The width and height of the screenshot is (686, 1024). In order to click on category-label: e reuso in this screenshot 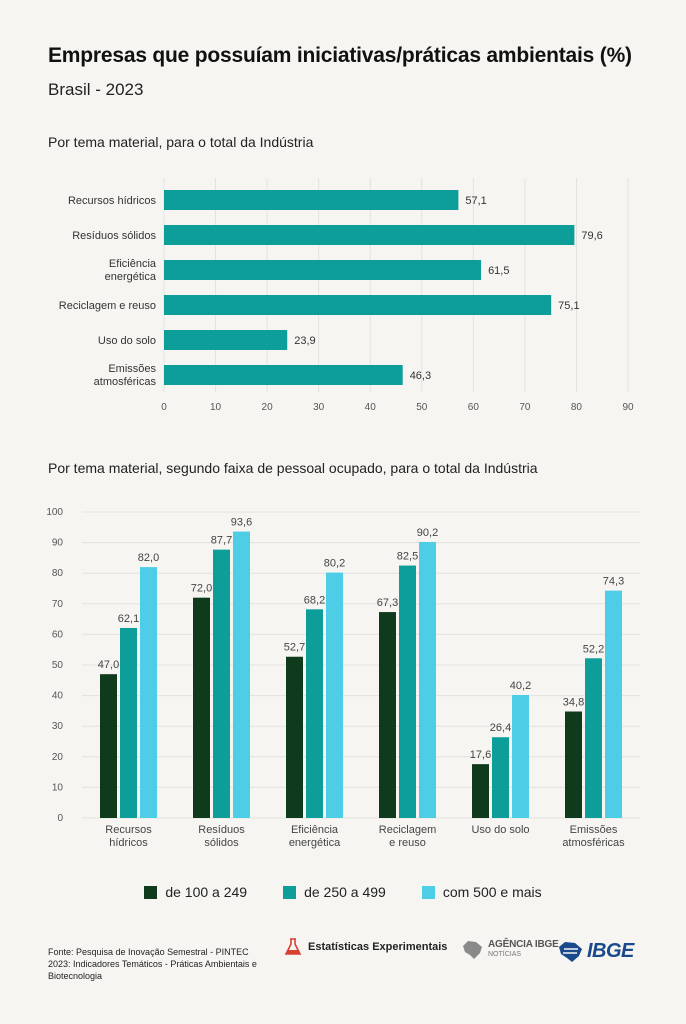, I will do `click(407, 843)`.